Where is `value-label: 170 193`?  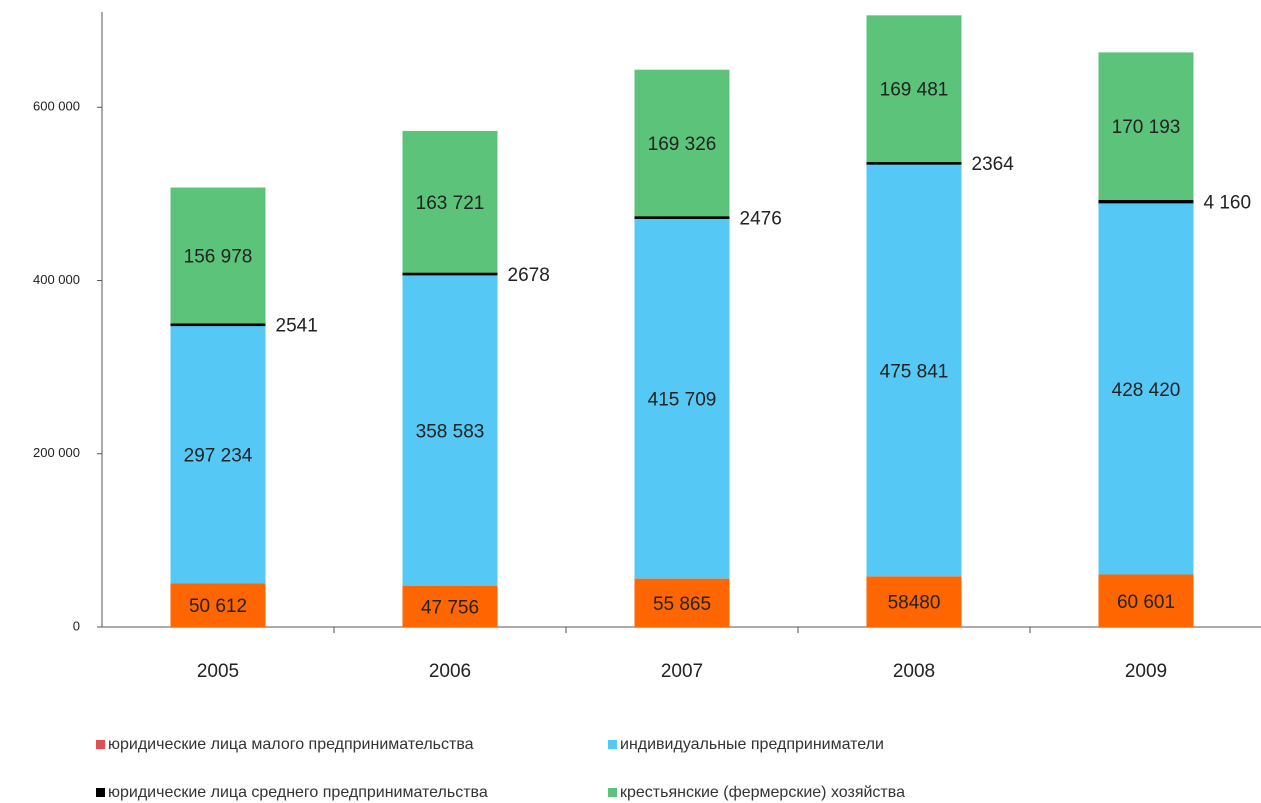
value-label: 170 193 is located at coordinates (1146, 127).